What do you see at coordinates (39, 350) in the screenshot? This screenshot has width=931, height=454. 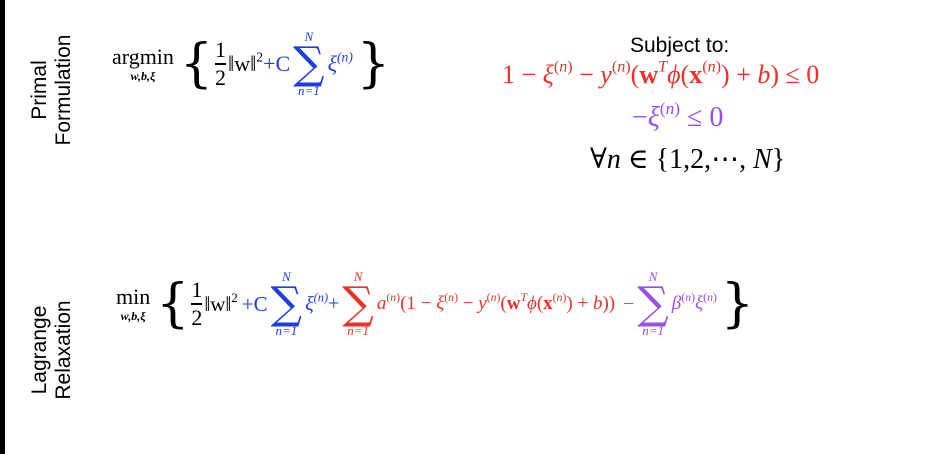 I see `lagrange-label-line1: Lagrange` at bounding box center [39, 350].